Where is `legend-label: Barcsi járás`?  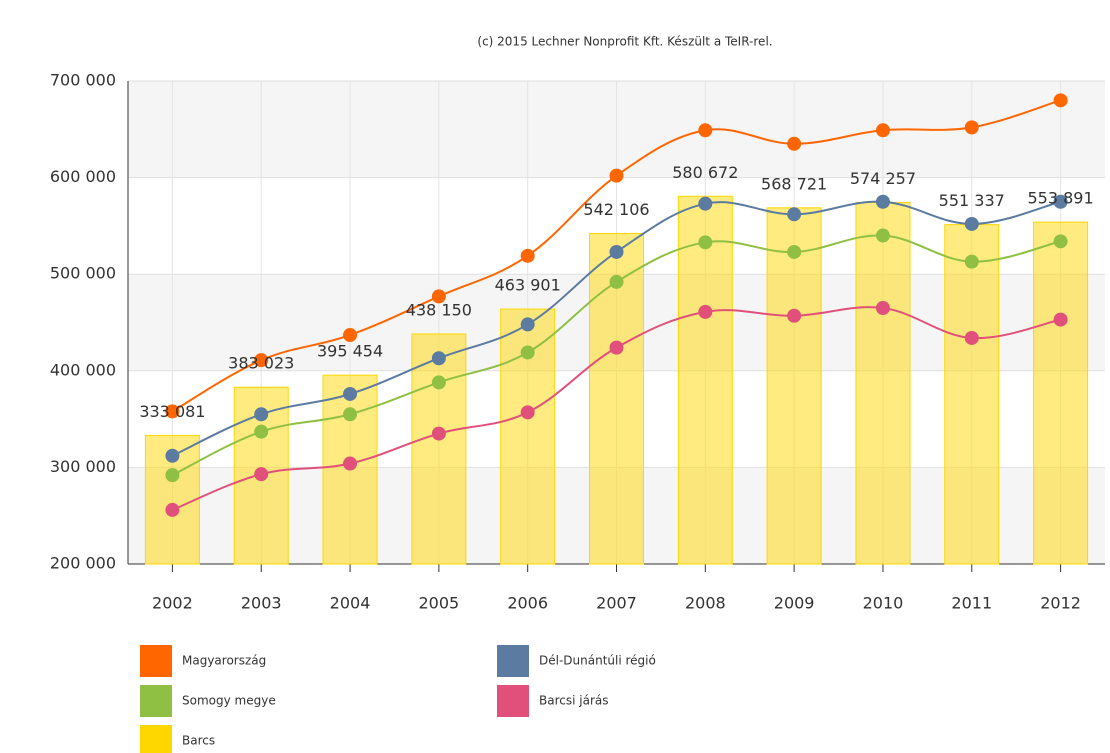 legend-label: Barcsi járás is located at coordinates (573, 701).